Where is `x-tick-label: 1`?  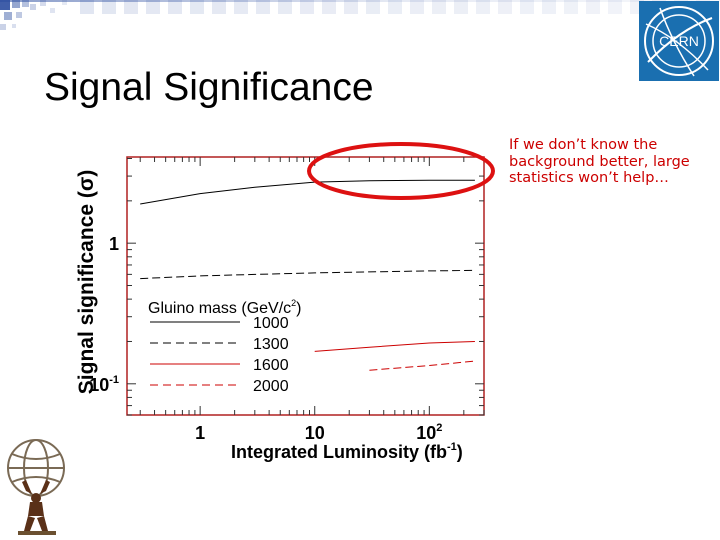
x-tick-label: 1 is located at coordinates (200, 433).